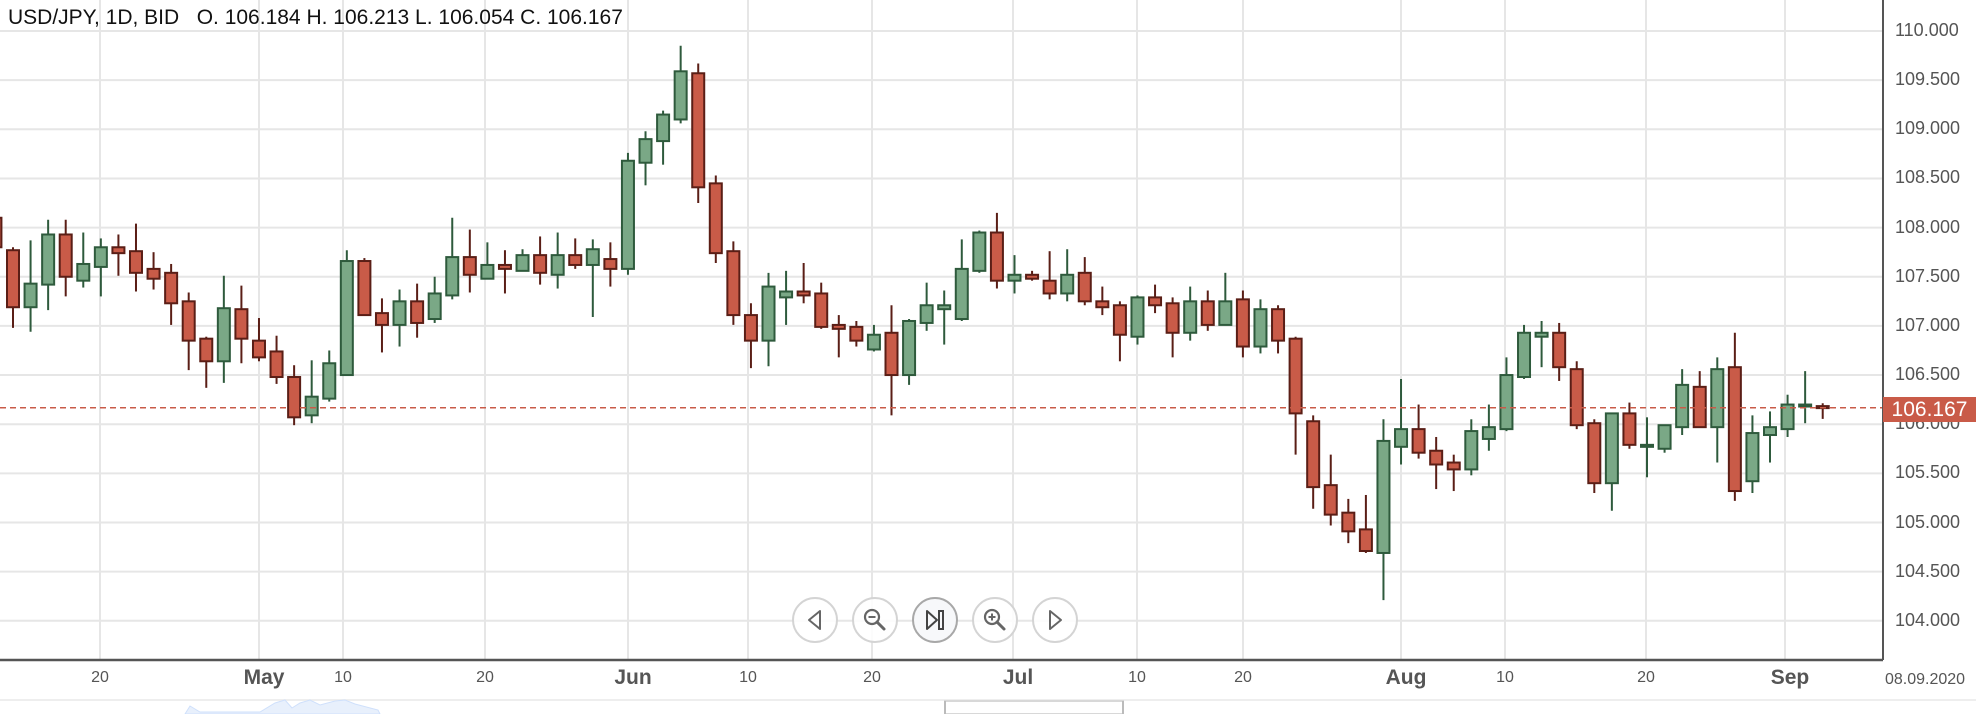  I want to click on y-axis-tick-label: 104.000, so click(1928, 619).